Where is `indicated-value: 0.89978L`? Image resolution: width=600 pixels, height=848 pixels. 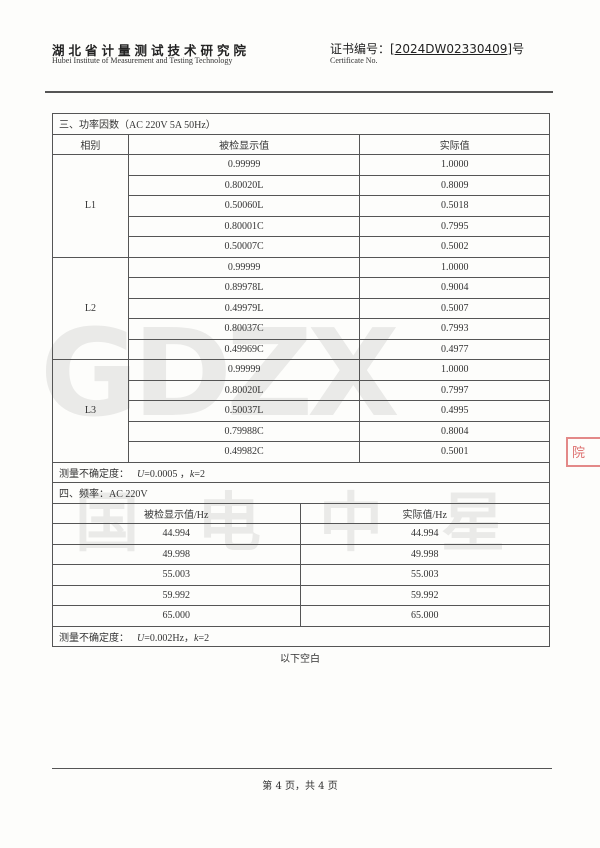 indicated-value: 0.89978L is located at coordinates (244, 288).